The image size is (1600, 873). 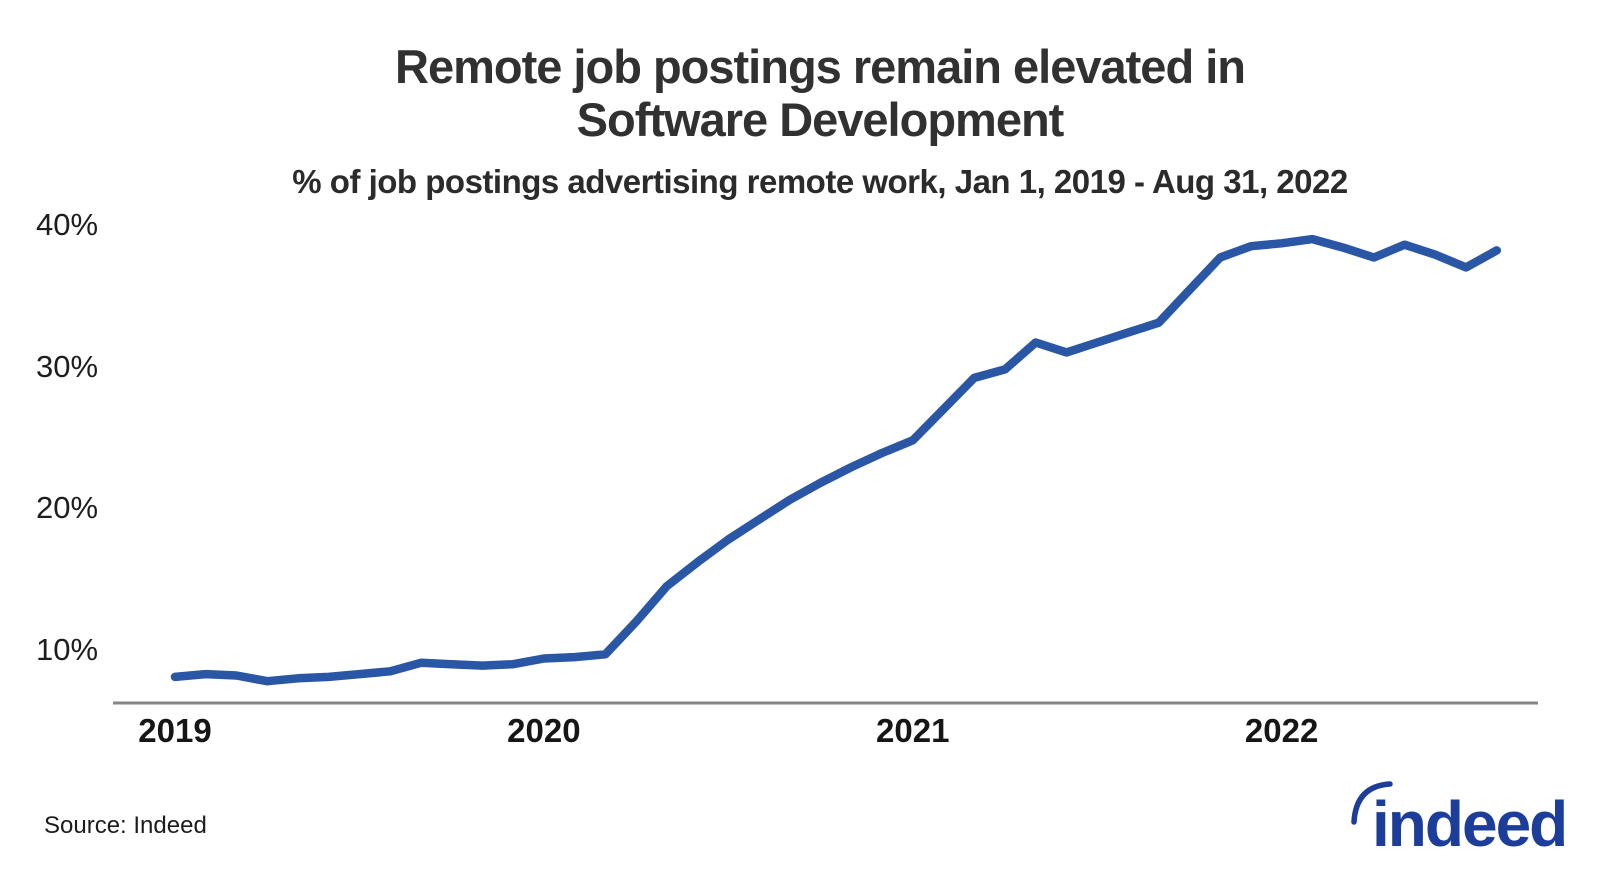 I want to click on x-tick-label: 2022, so click(x=1281, y=730).